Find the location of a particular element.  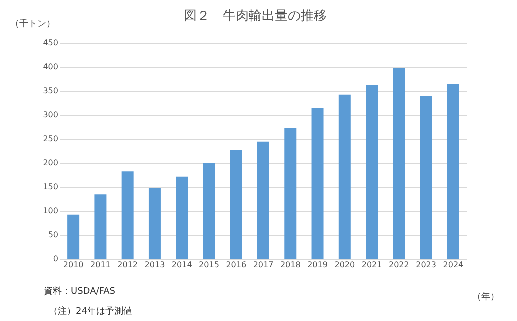

y-tick-label: 150 is located at coordinates (50, 187).